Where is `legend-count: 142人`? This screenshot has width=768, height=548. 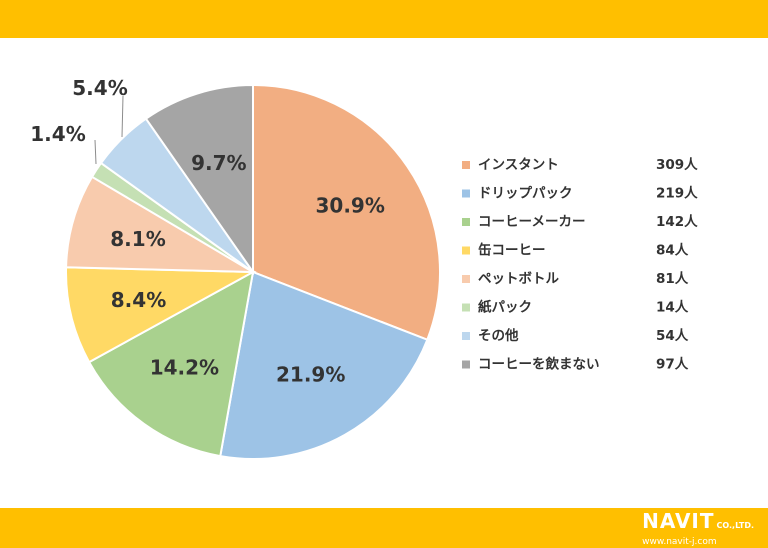 legend-count: 142人 is located at coordinates (677, 222).